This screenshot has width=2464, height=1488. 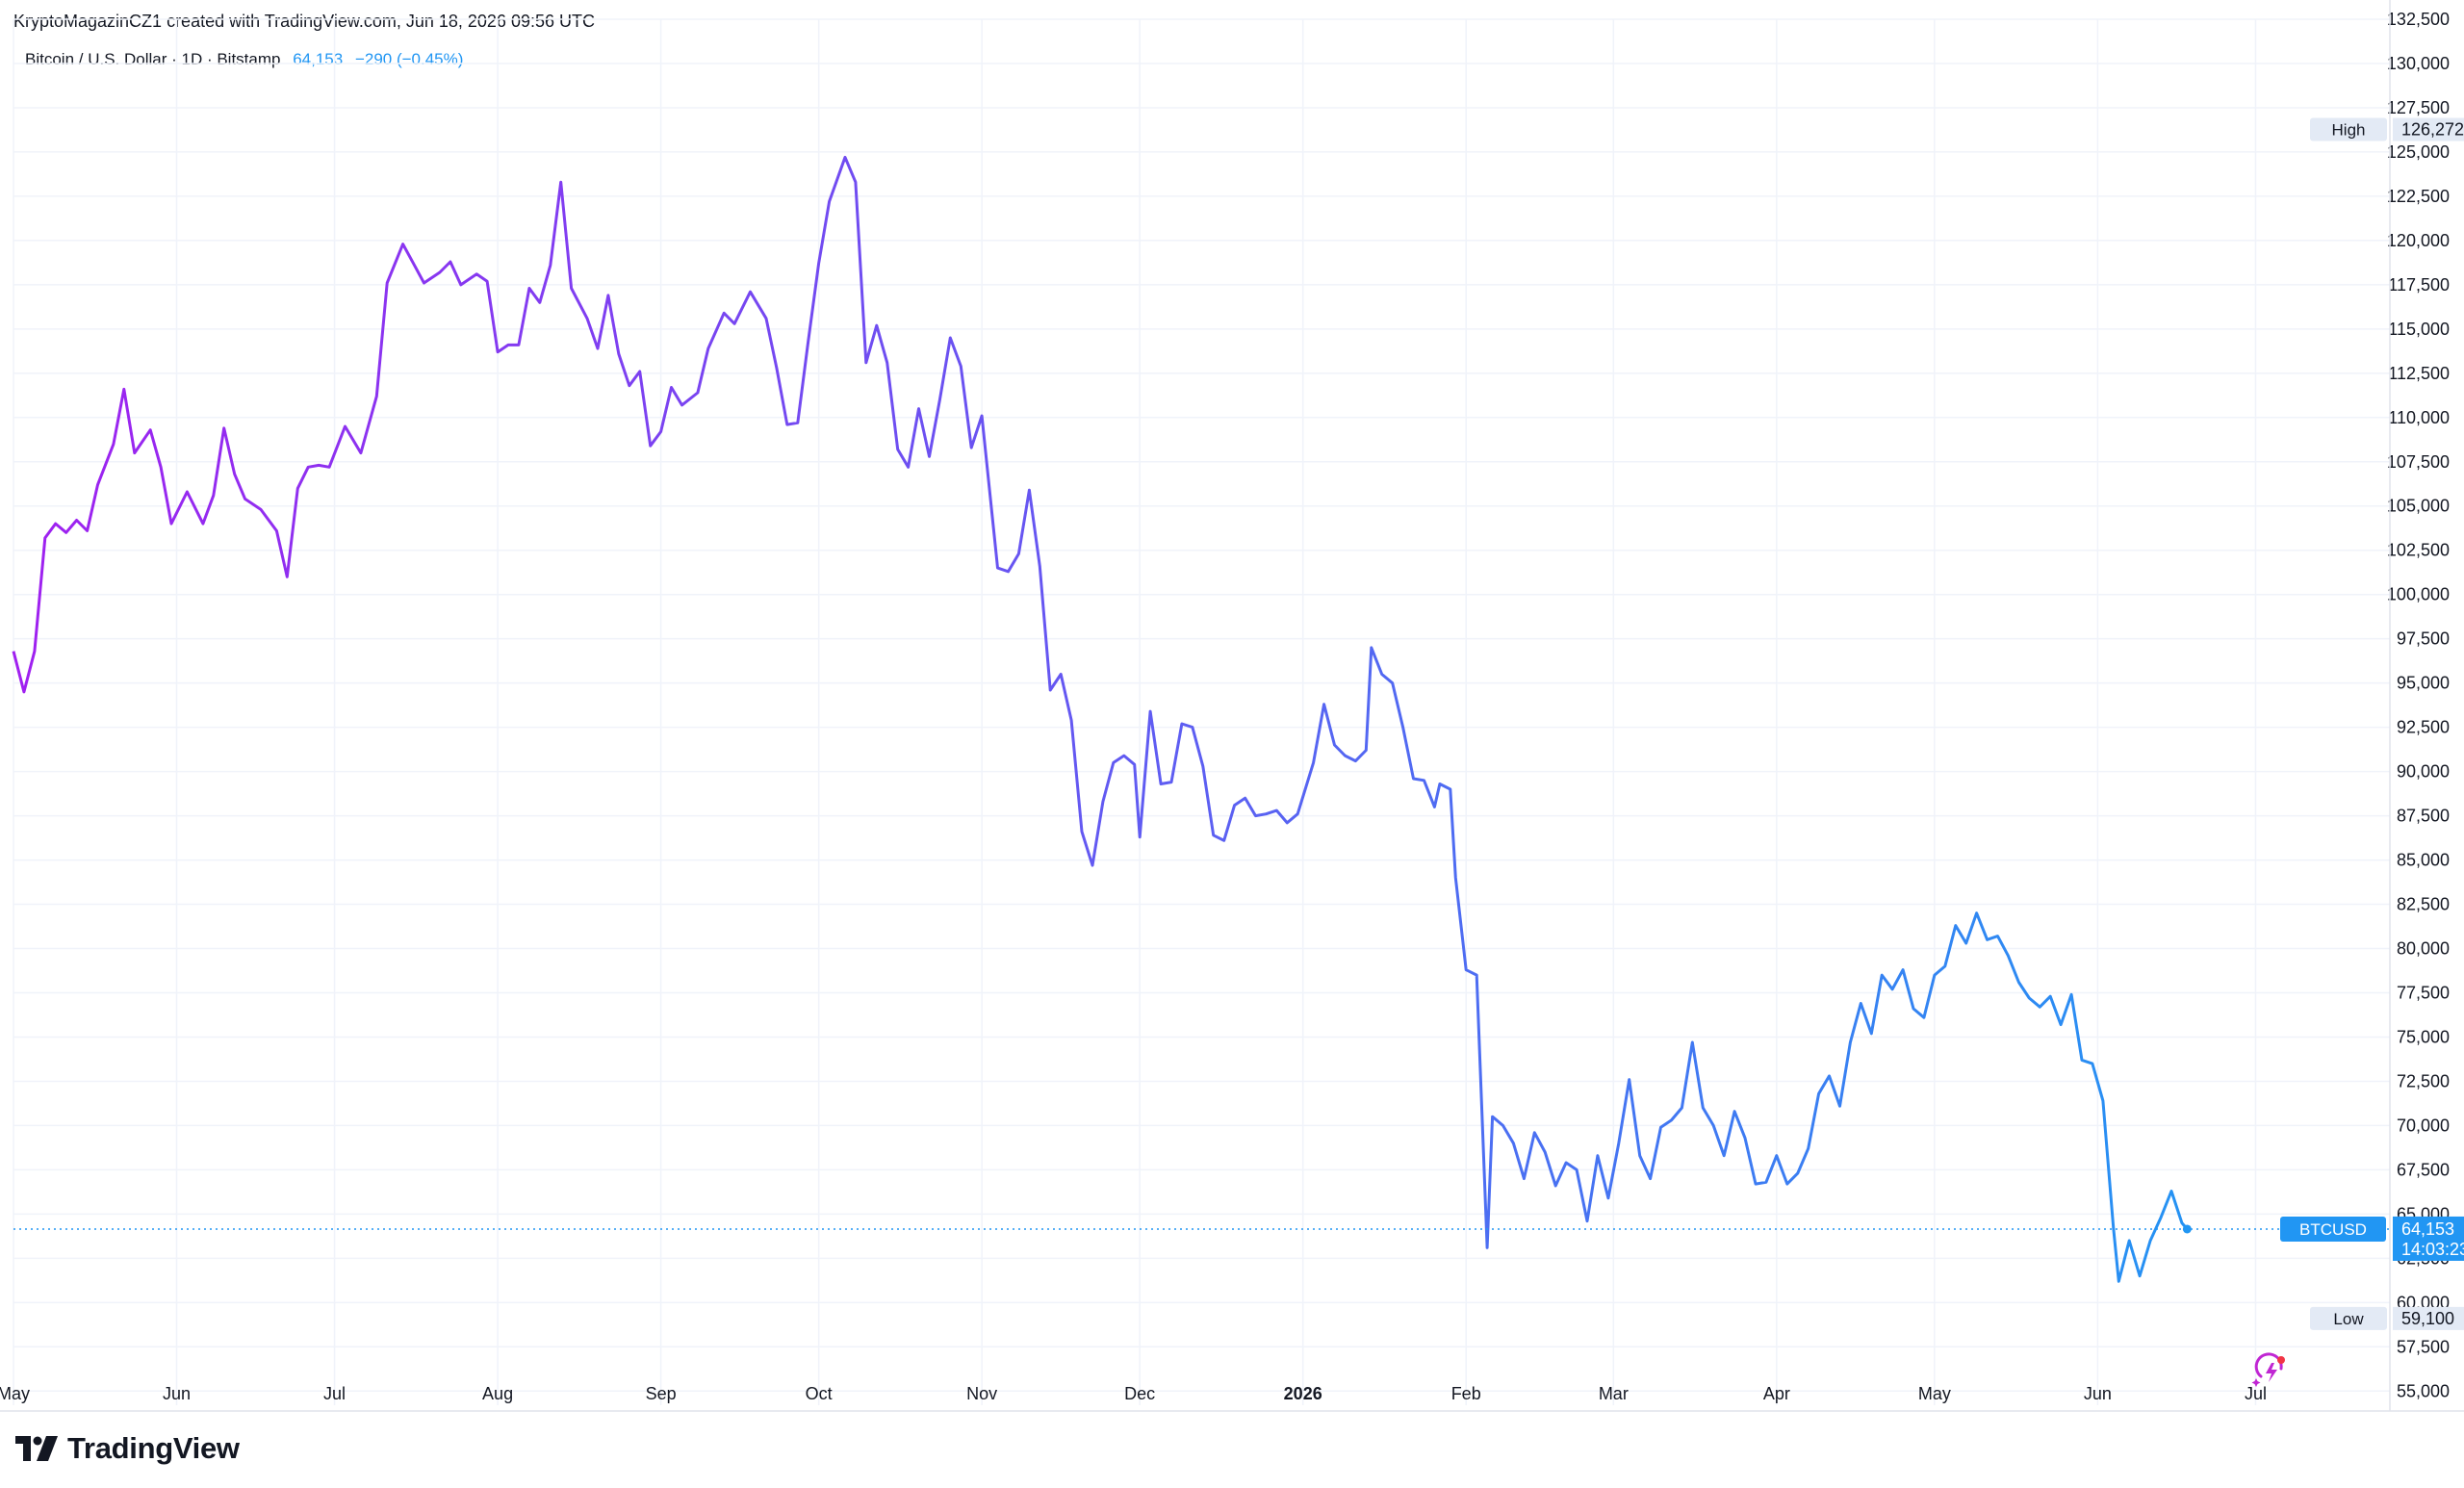 I want to click on x-tick-label: Aug, so click(x=497, y=1394).